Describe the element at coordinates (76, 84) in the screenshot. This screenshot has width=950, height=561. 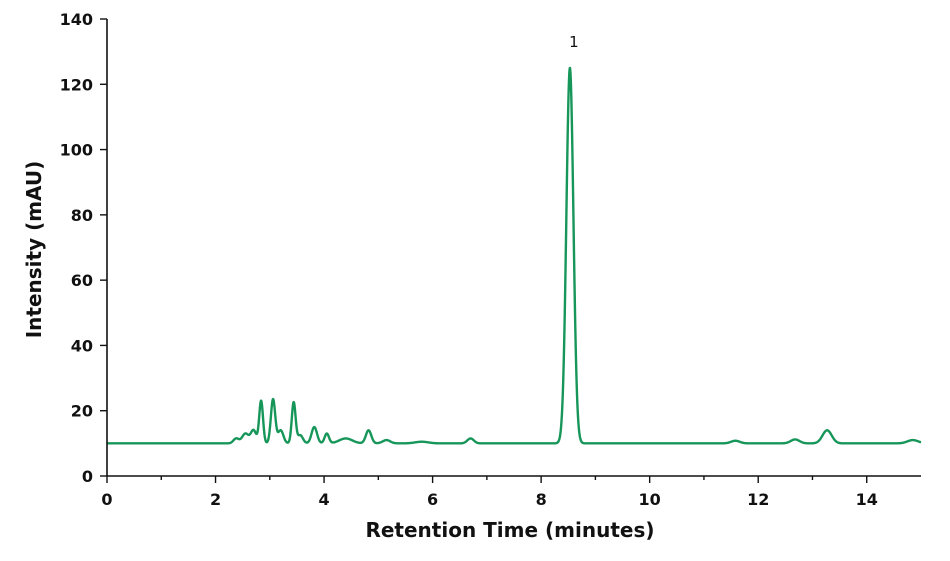
I see `y-tick-label: 120` at that location.